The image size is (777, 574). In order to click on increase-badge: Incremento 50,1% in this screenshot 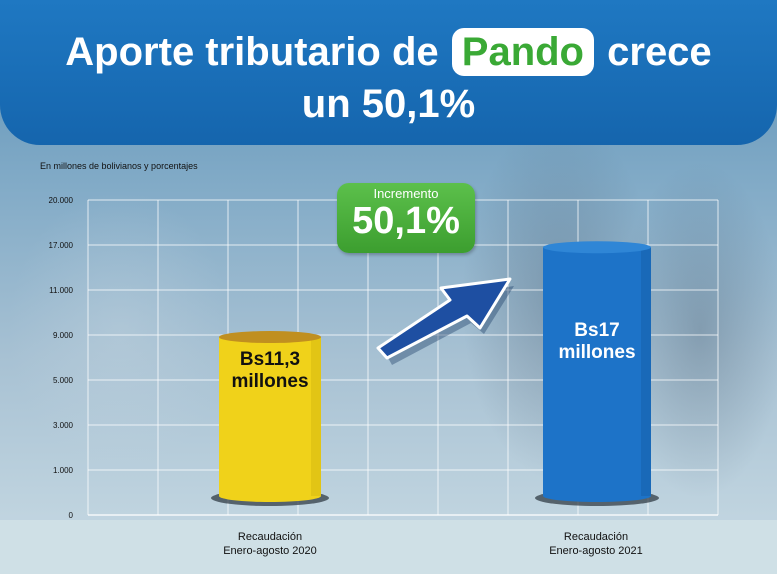, I will do `click(406, 218)`.